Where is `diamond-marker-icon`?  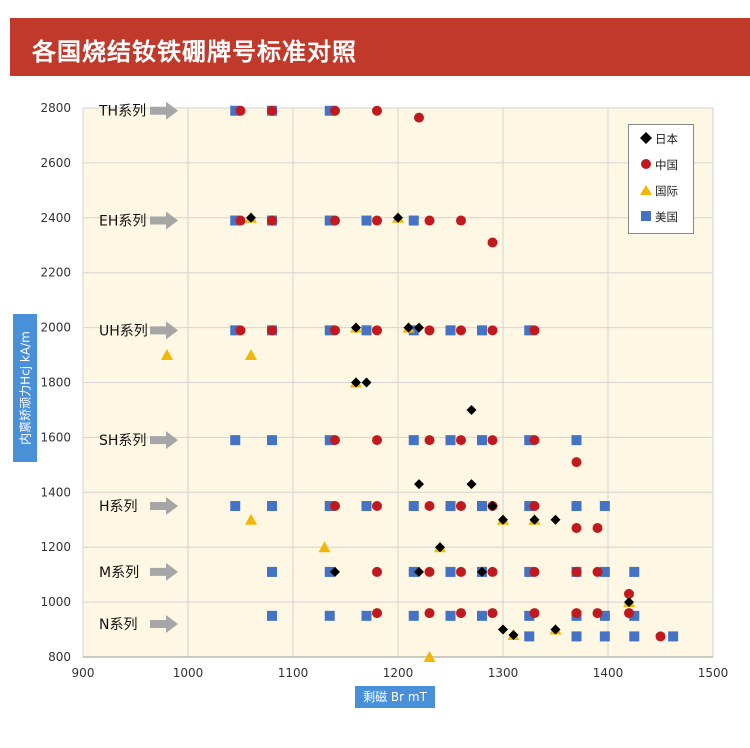
diamond-marker-icon is located at coordinates (646, 139).